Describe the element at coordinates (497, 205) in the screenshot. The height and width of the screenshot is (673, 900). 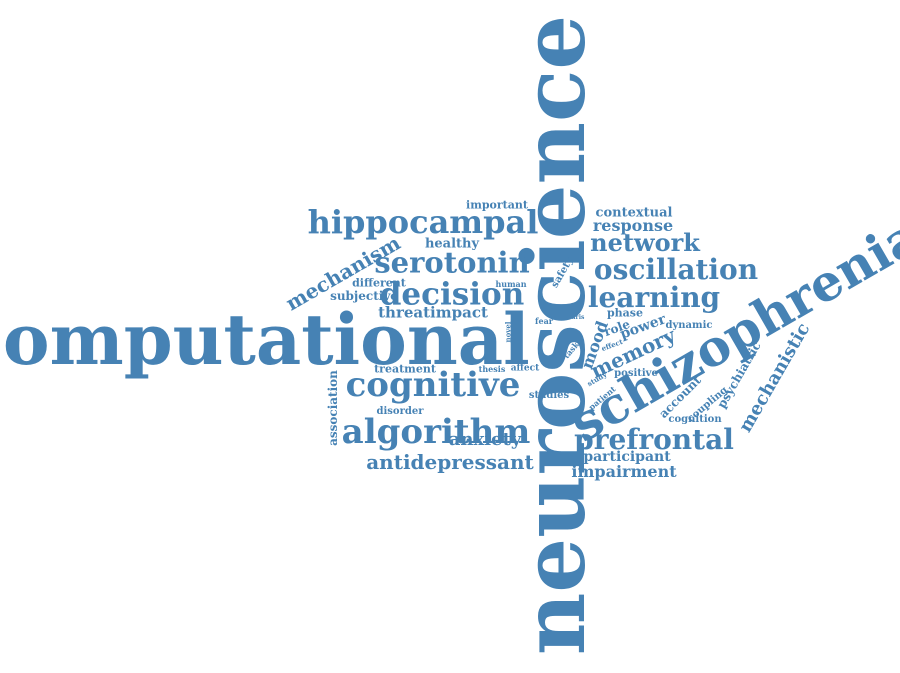
I see `word-important: important` at that location.